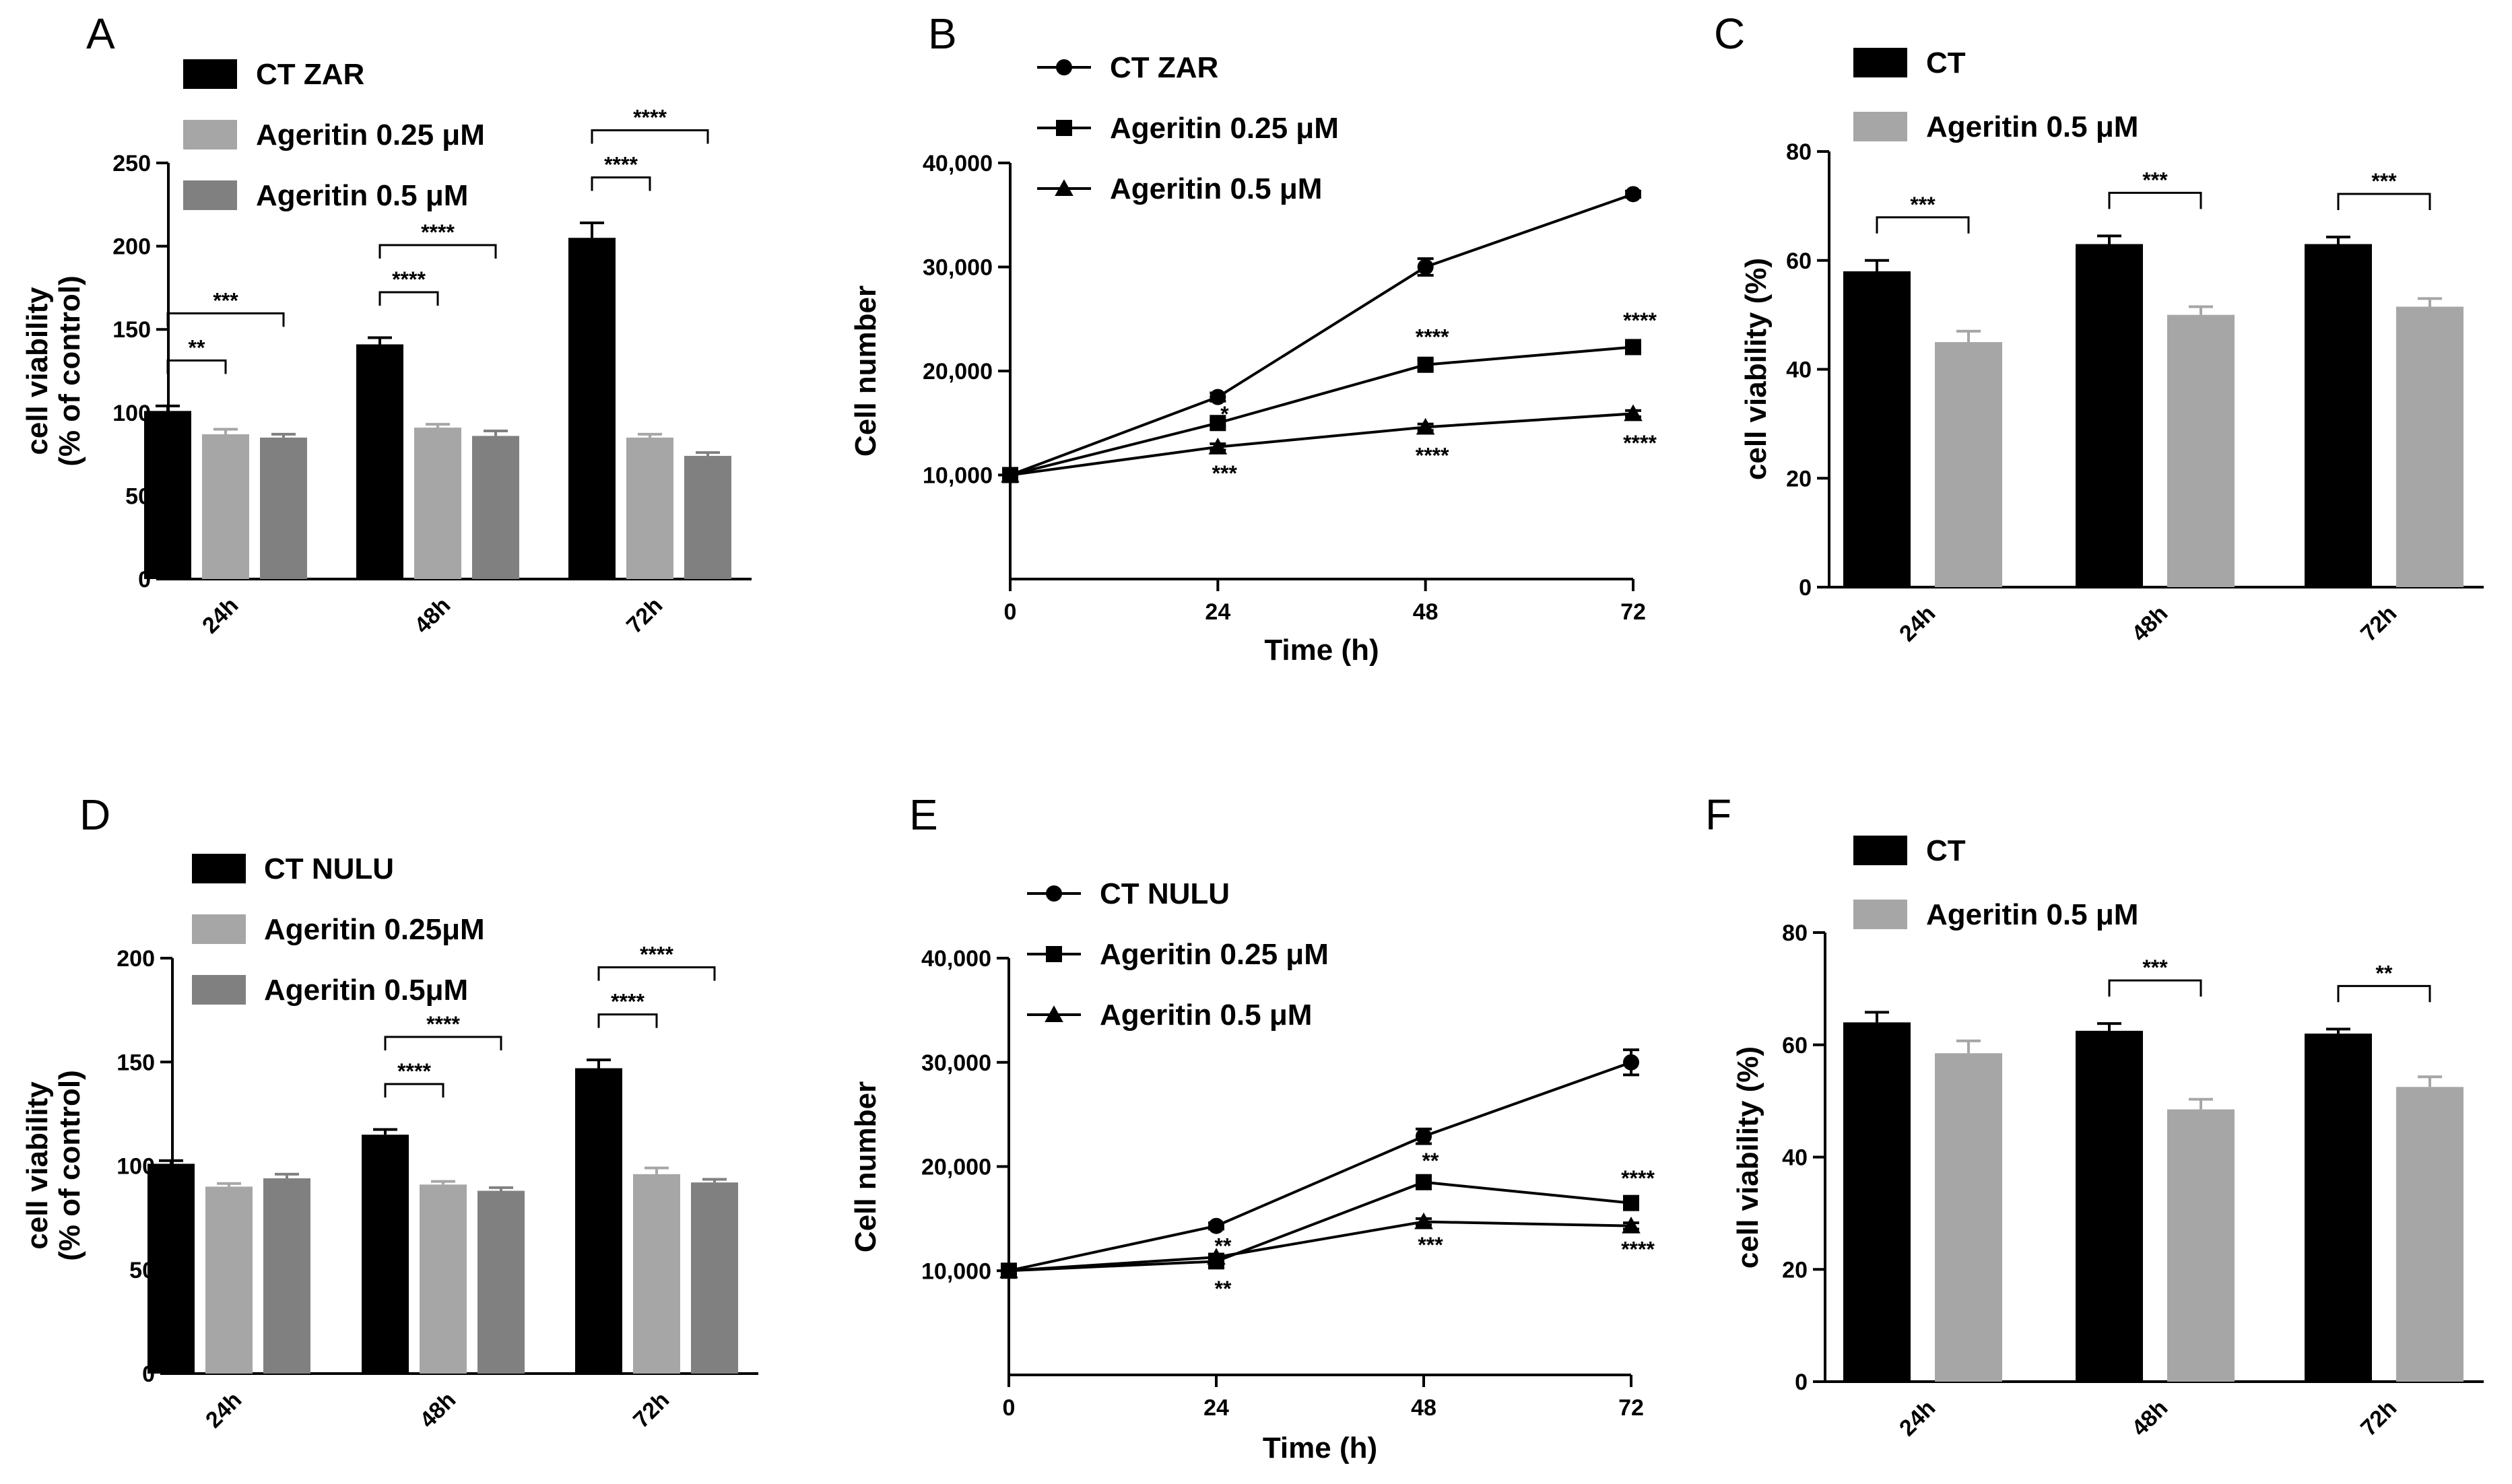 The height and width of the screenshot is (1484, 2512). Describe the element at coordinates (1009, 1408) in the screenshot. I see `x-tick-label: 0` at that location.